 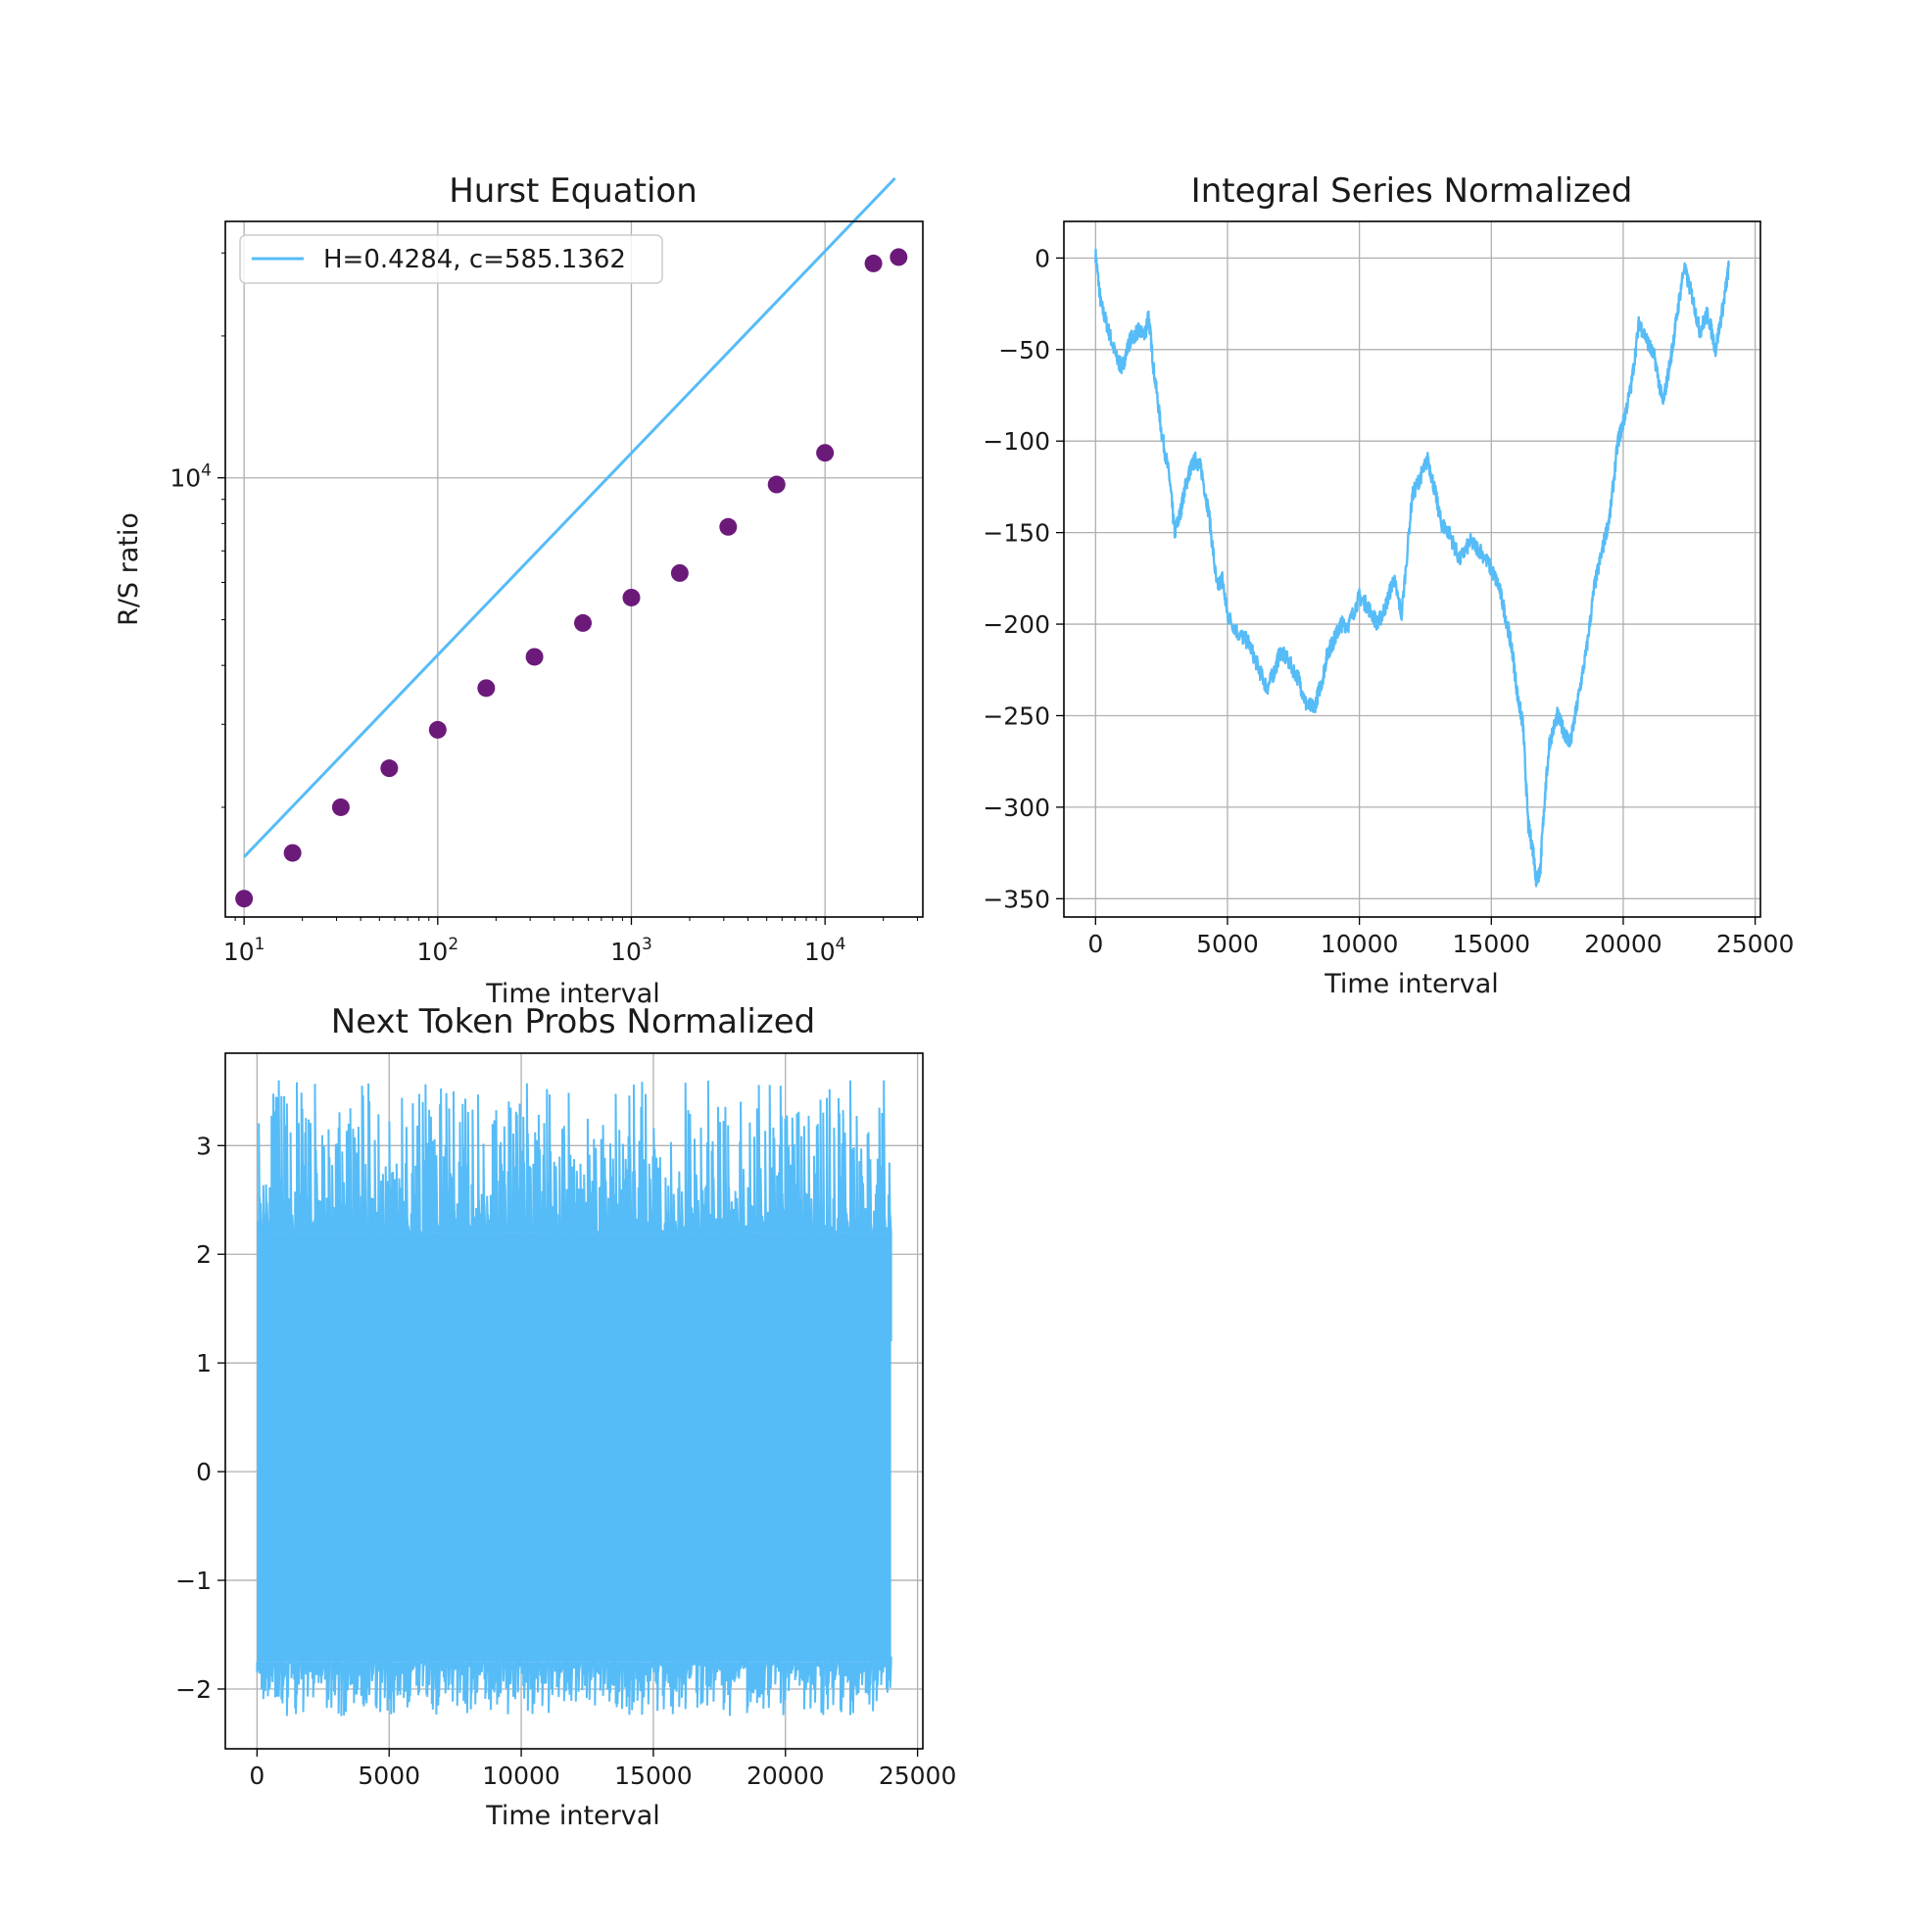 What do you see at coordinates (1023, 578) in the screenshot?
I see `integral-y-ticks: 0 −50 −100 −150 −200 −250 −300 −350` at bounding box center [1023, 578].